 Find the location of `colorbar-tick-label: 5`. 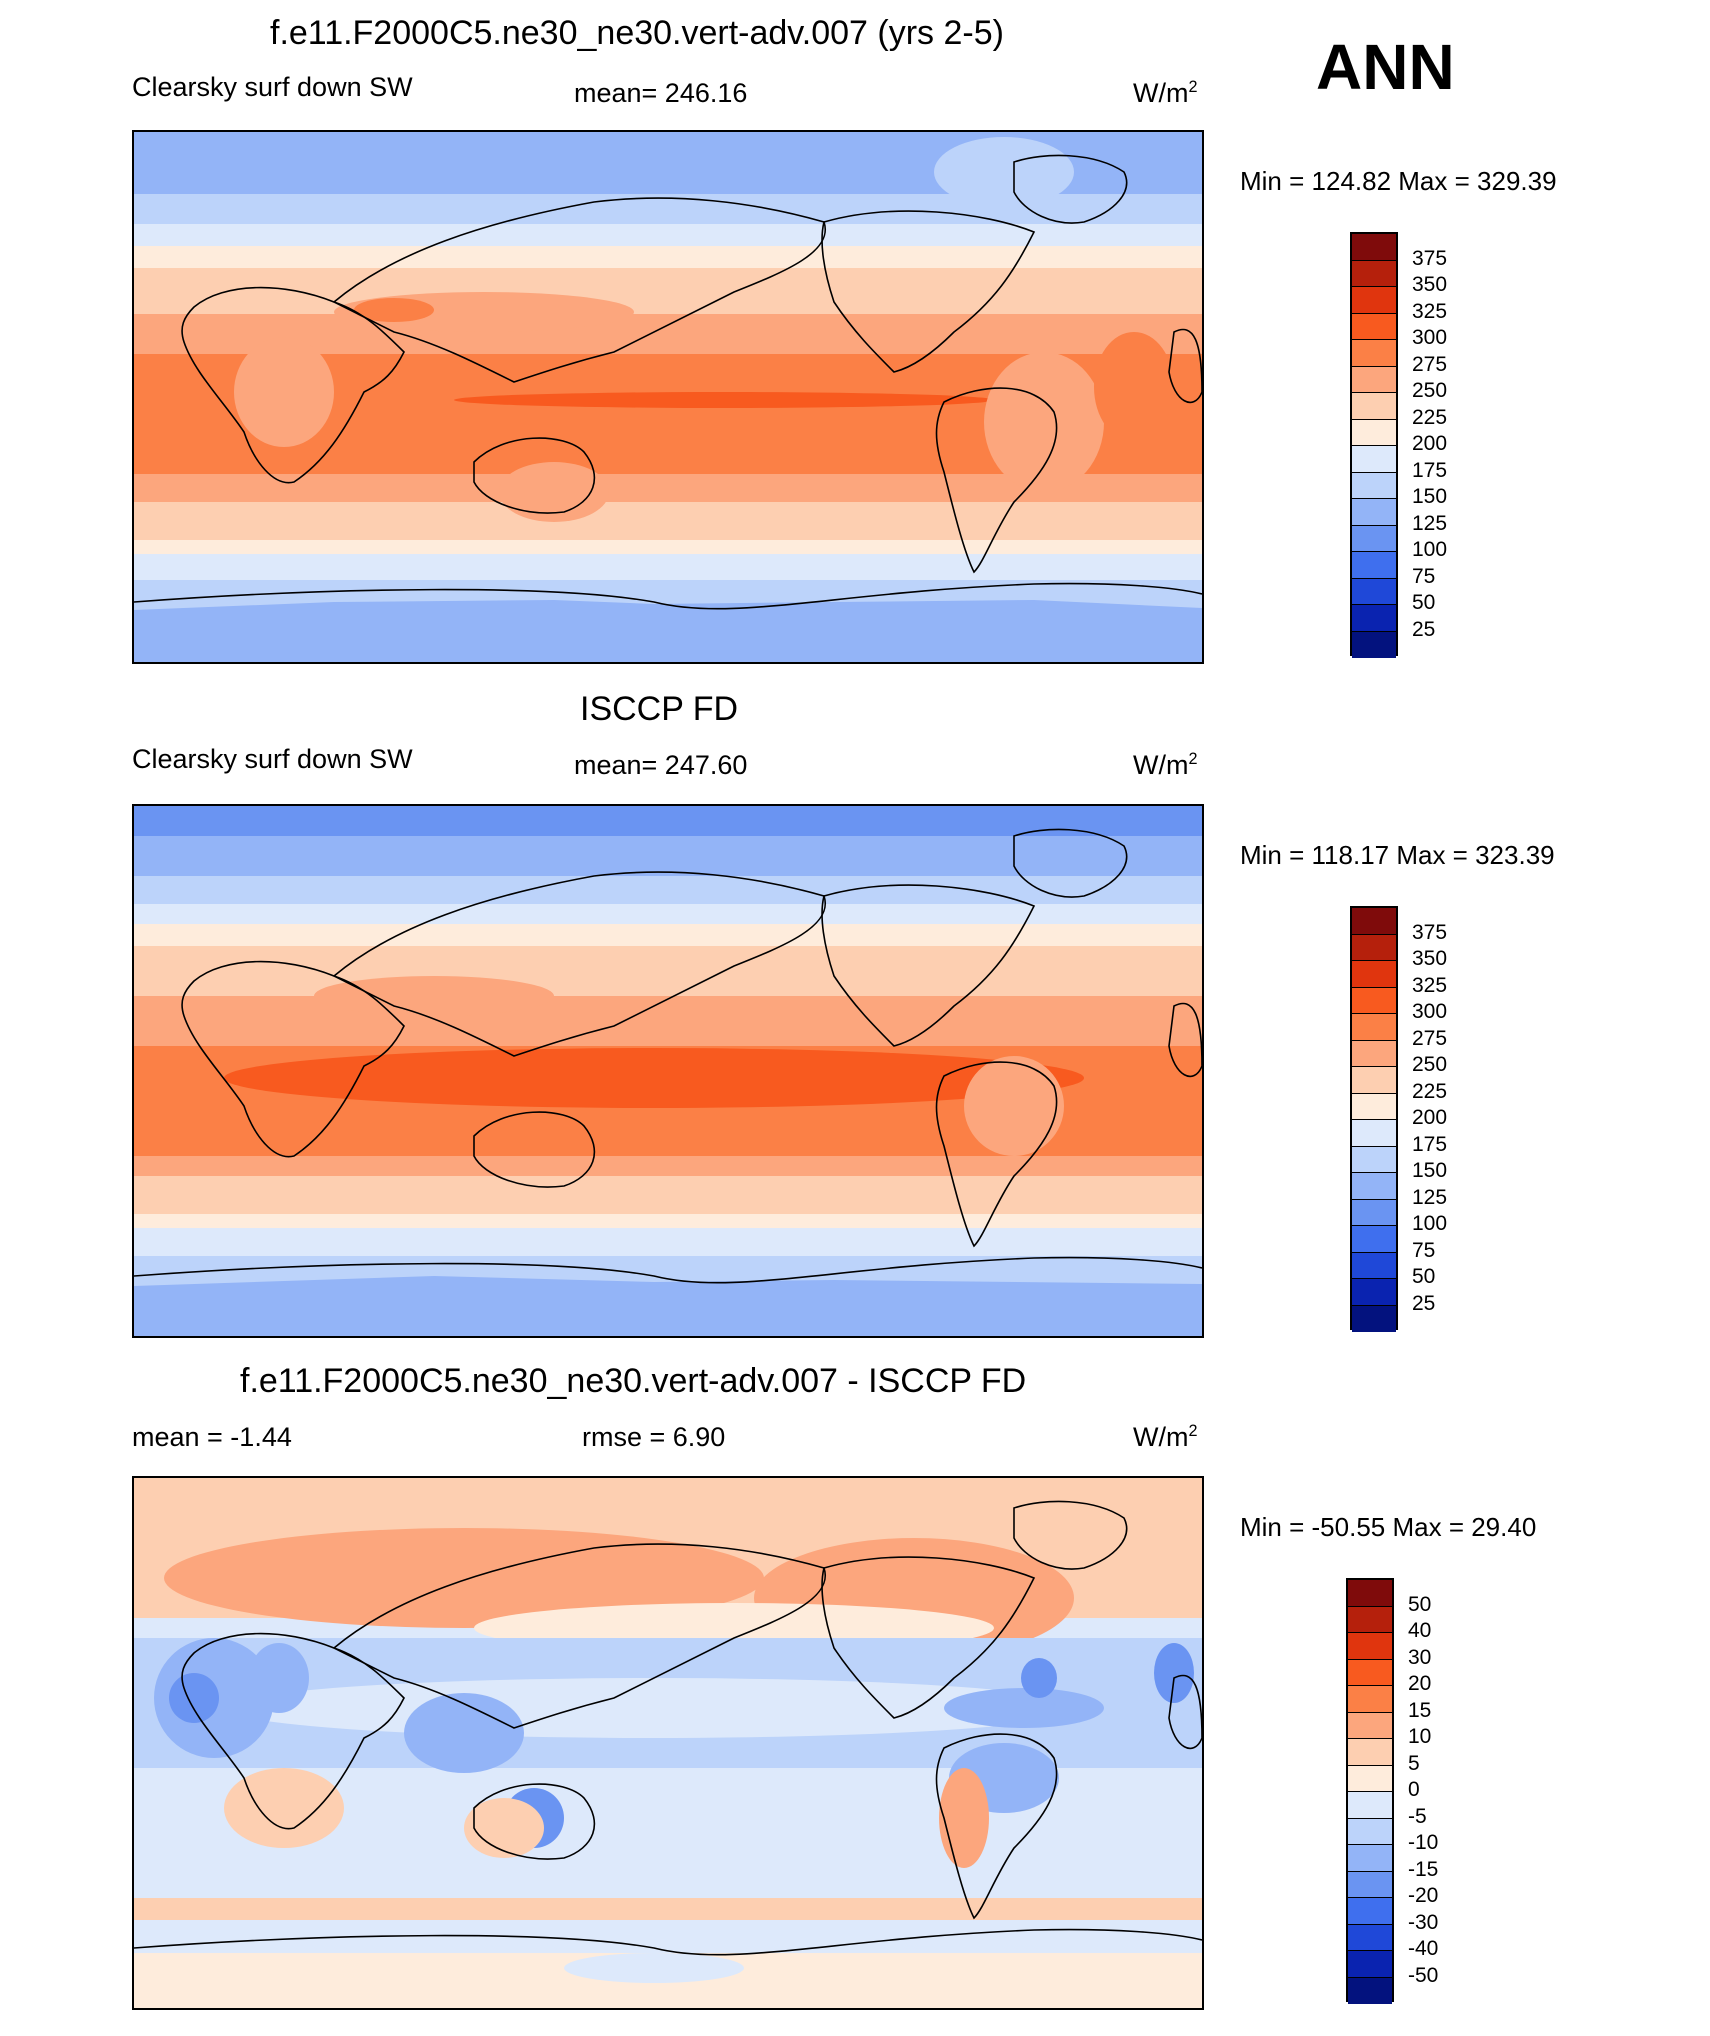

colorbar-tick-label: 5 is located at coordinates (1414, 1763).